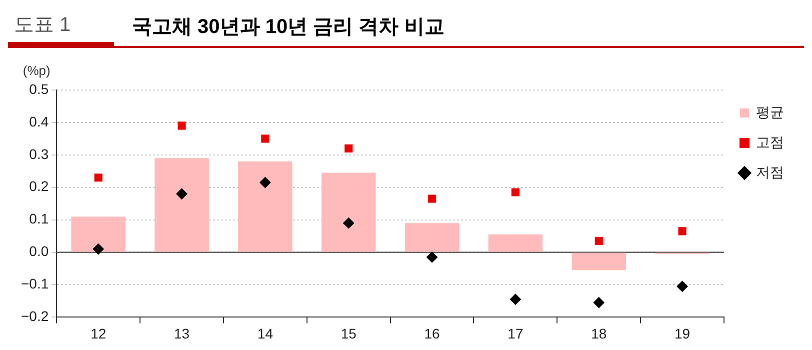 The height and width of the screenshot is (350, 812). What do you see at coordinates (287, 27) in the screenshot?
I see `chart-title: 국고채 30년과 10년 금리 격차 비교` at bounding box center [287, 27].